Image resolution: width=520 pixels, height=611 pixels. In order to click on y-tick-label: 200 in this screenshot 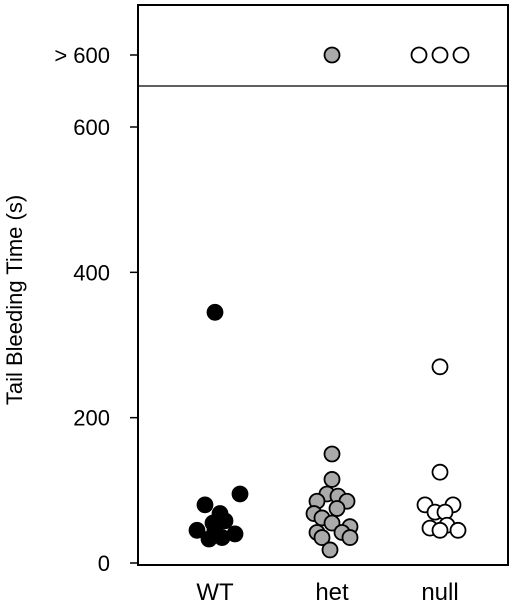, I will do `click(91, 418)`.